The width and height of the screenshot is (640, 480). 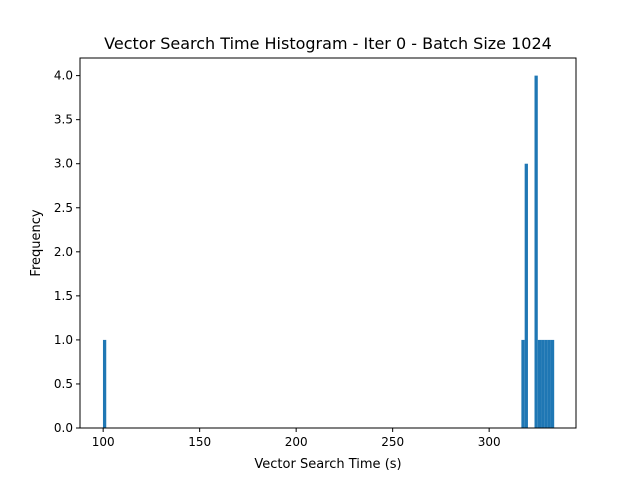 What do you see at coordinates (63, 164) in the screenshot?
I see `y-tick-label: 3.0` at bounding box center [63, 164].